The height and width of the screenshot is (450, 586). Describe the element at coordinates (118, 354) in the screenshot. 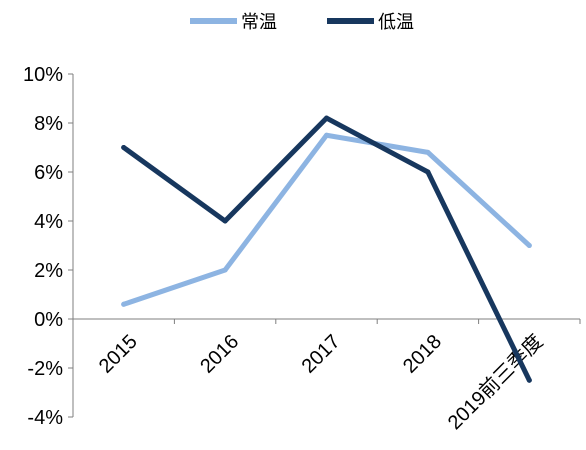

I see `x-tick-label: 2015` at that location.